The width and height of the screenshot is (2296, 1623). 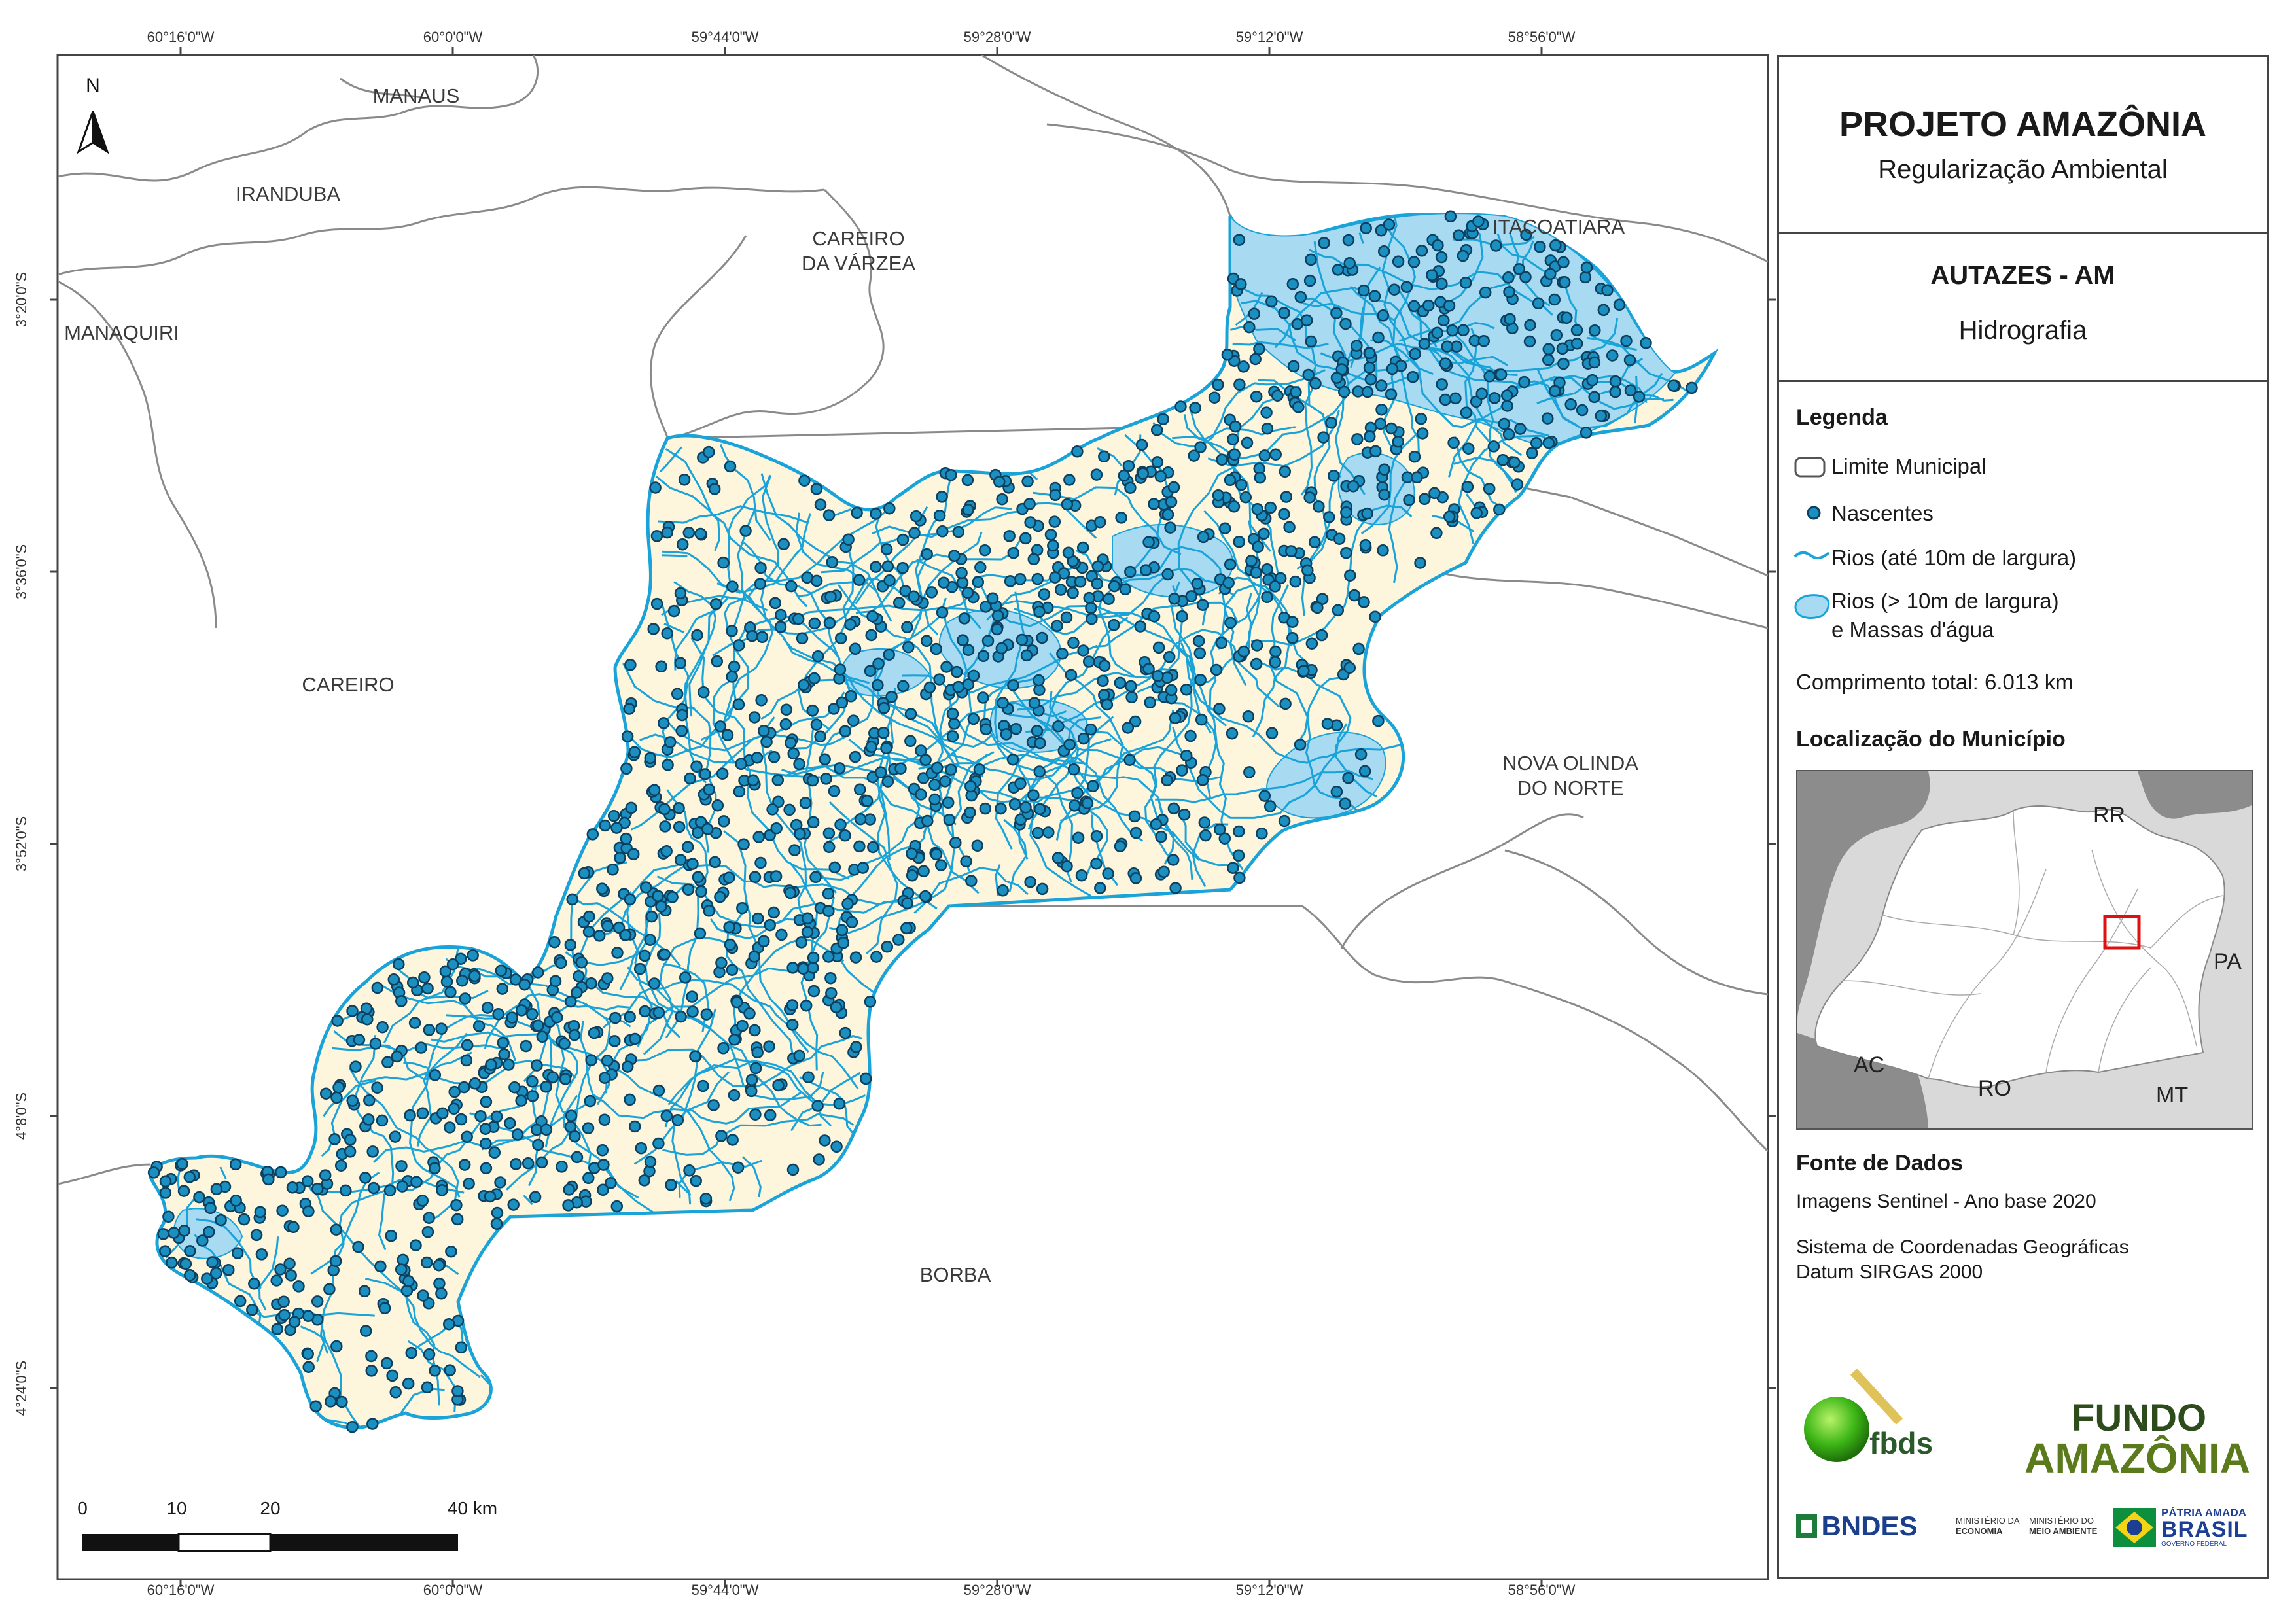 I want to click on longitude-label: 60°0'0"W, so click(x=453, y=37).